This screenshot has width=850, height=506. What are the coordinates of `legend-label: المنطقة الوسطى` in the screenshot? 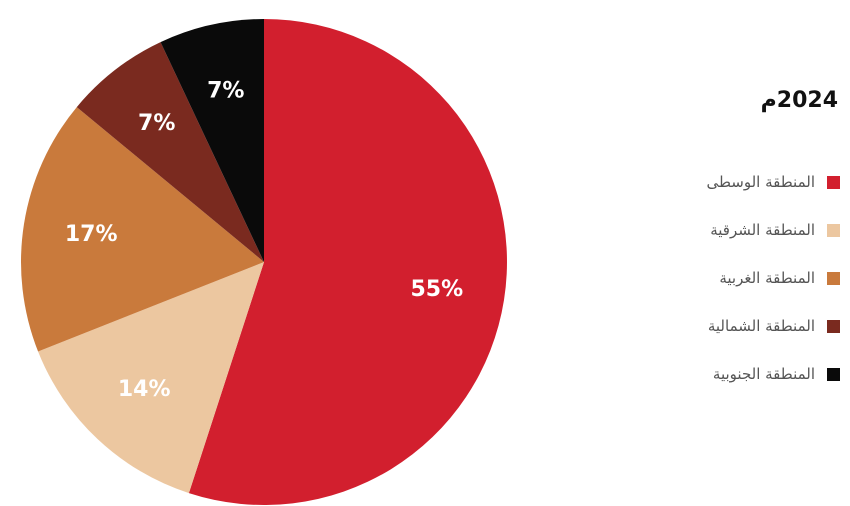 It's located at (760, 182).